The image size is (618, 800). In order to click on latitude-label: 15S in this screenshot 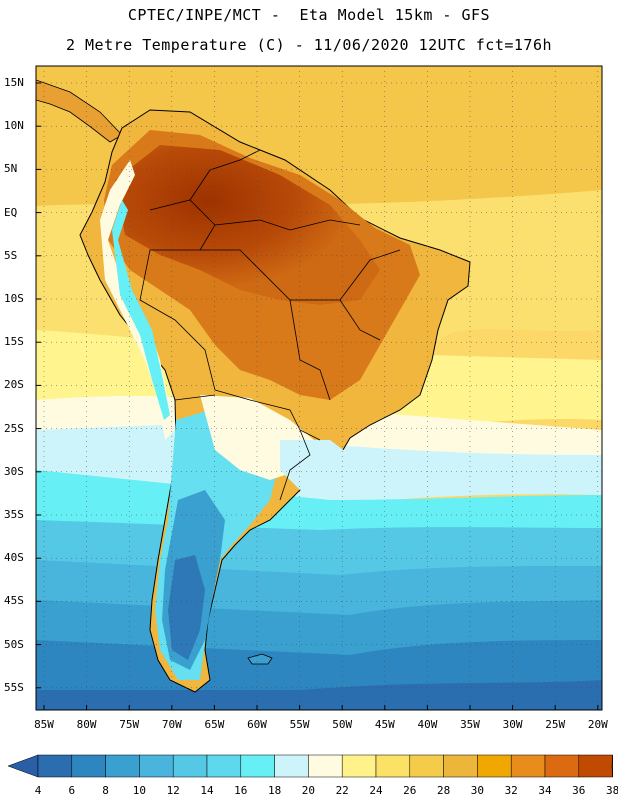, I will do `click(14, 342)`.